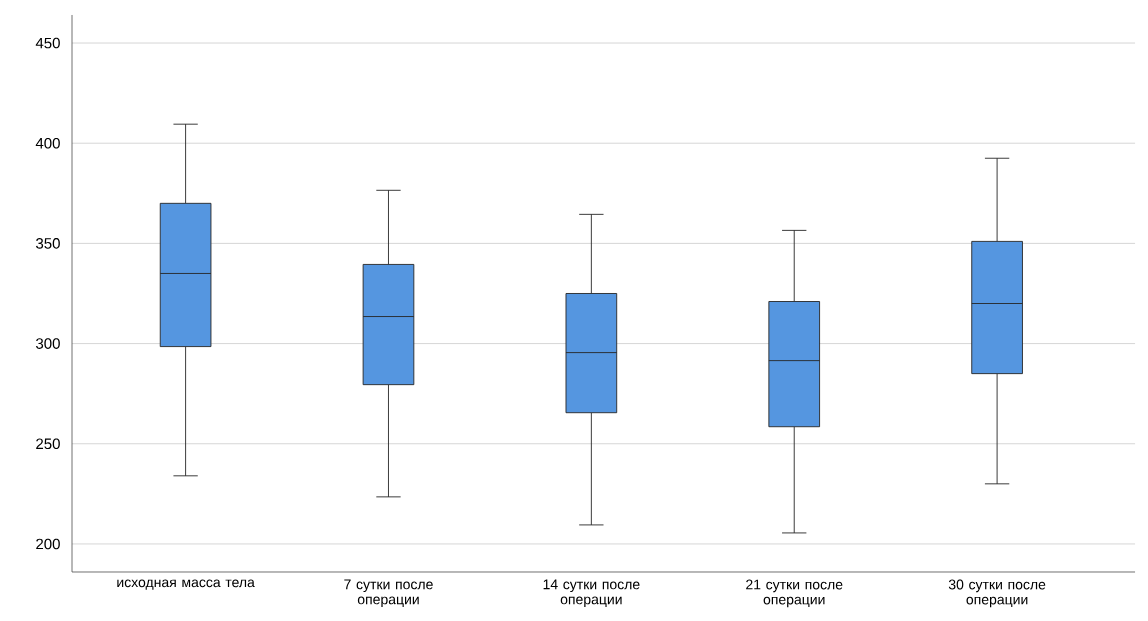  What do you see at coordinates (997, 593) in the screenshot?
I see `x-tick-label: 30 сутки после операции` at bounding box center [997, 593].